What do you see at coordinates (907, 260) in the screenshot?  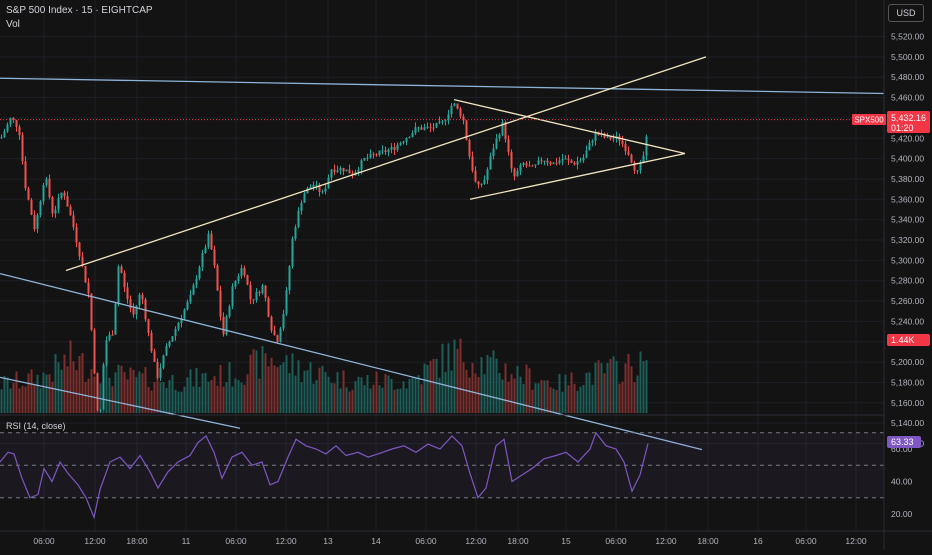 I see `price-tick-label: 5,300.00` at bounding box center [907, 260].